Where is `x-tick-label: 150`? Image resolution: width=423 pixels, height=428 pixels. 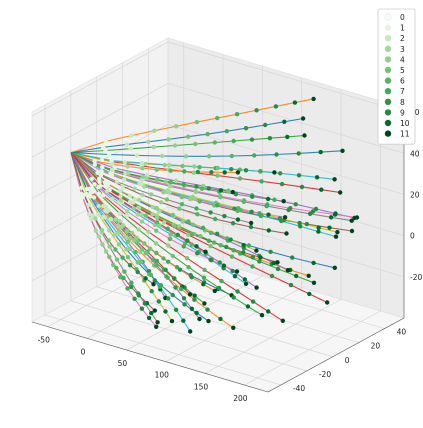
x-tick-label: 150 is located at coordinates (201, 386).